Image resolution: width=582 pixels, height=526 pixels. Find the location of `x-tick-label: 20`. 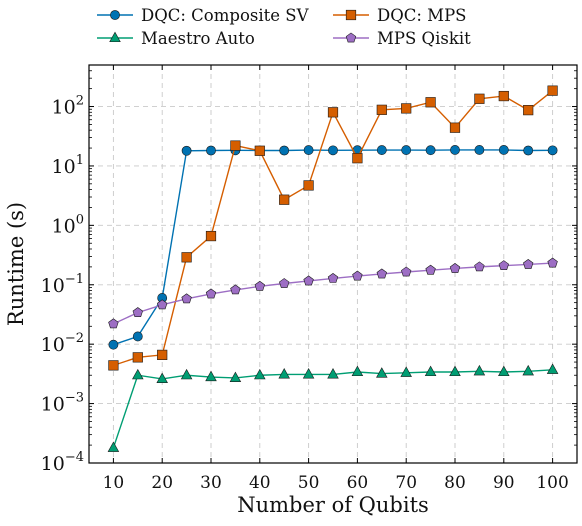

x-tick-label: 20 is located at coordinates (162, 483).